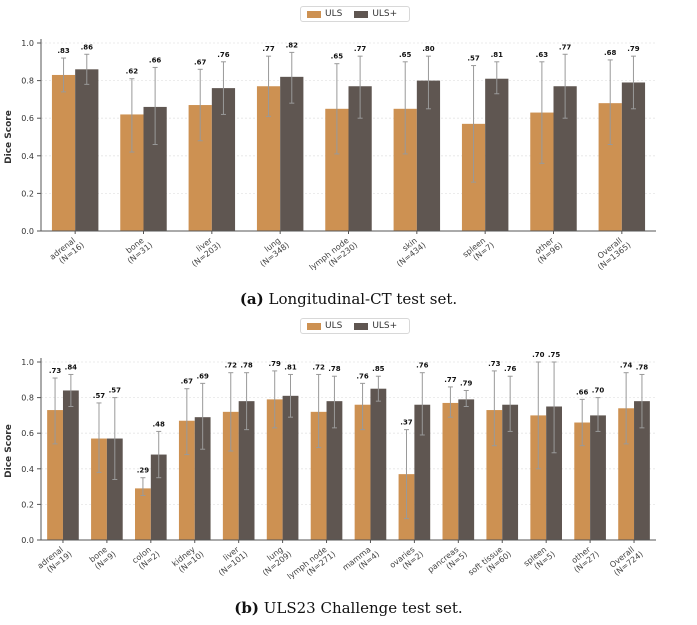  I want to click on data-label: .84, so click(71, 367).